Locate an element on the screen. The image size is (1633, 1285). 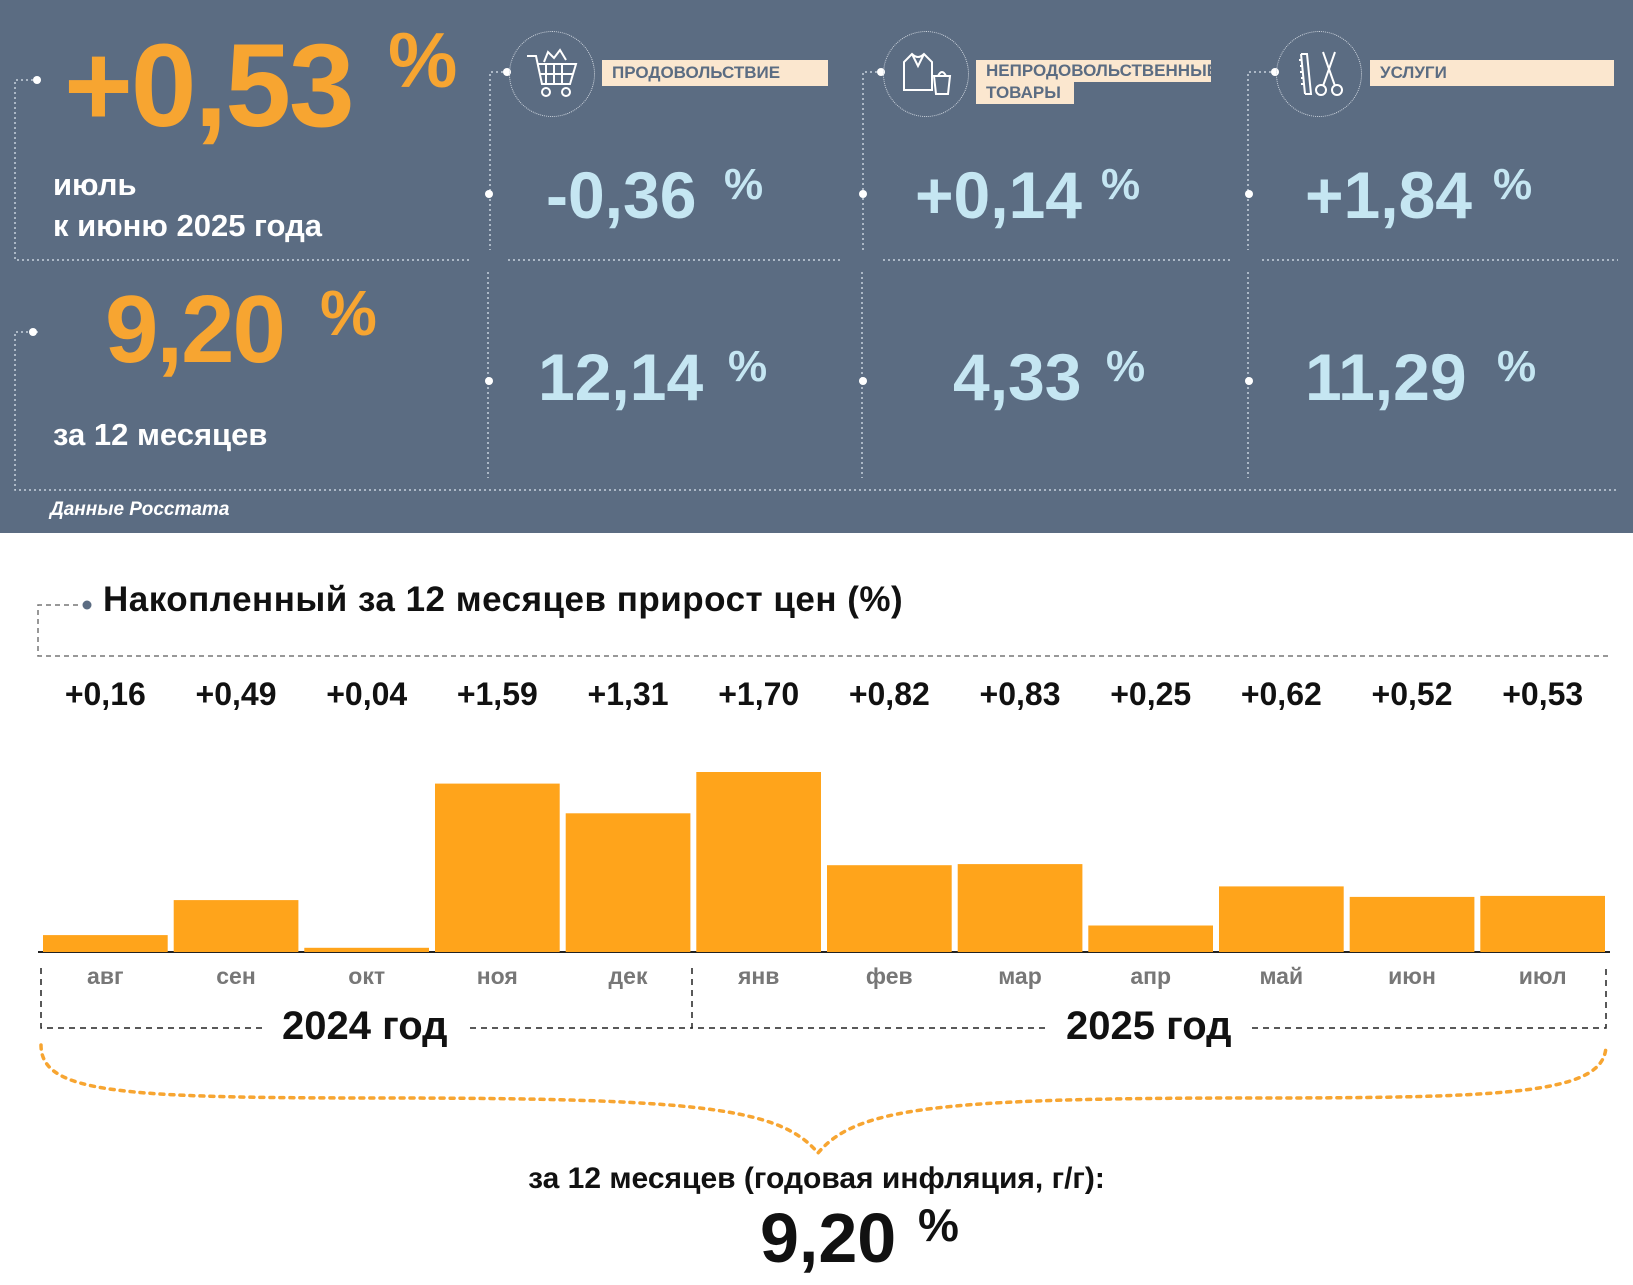
monthly-inflation-value: +0,53 is located at coordinates (209, 86).